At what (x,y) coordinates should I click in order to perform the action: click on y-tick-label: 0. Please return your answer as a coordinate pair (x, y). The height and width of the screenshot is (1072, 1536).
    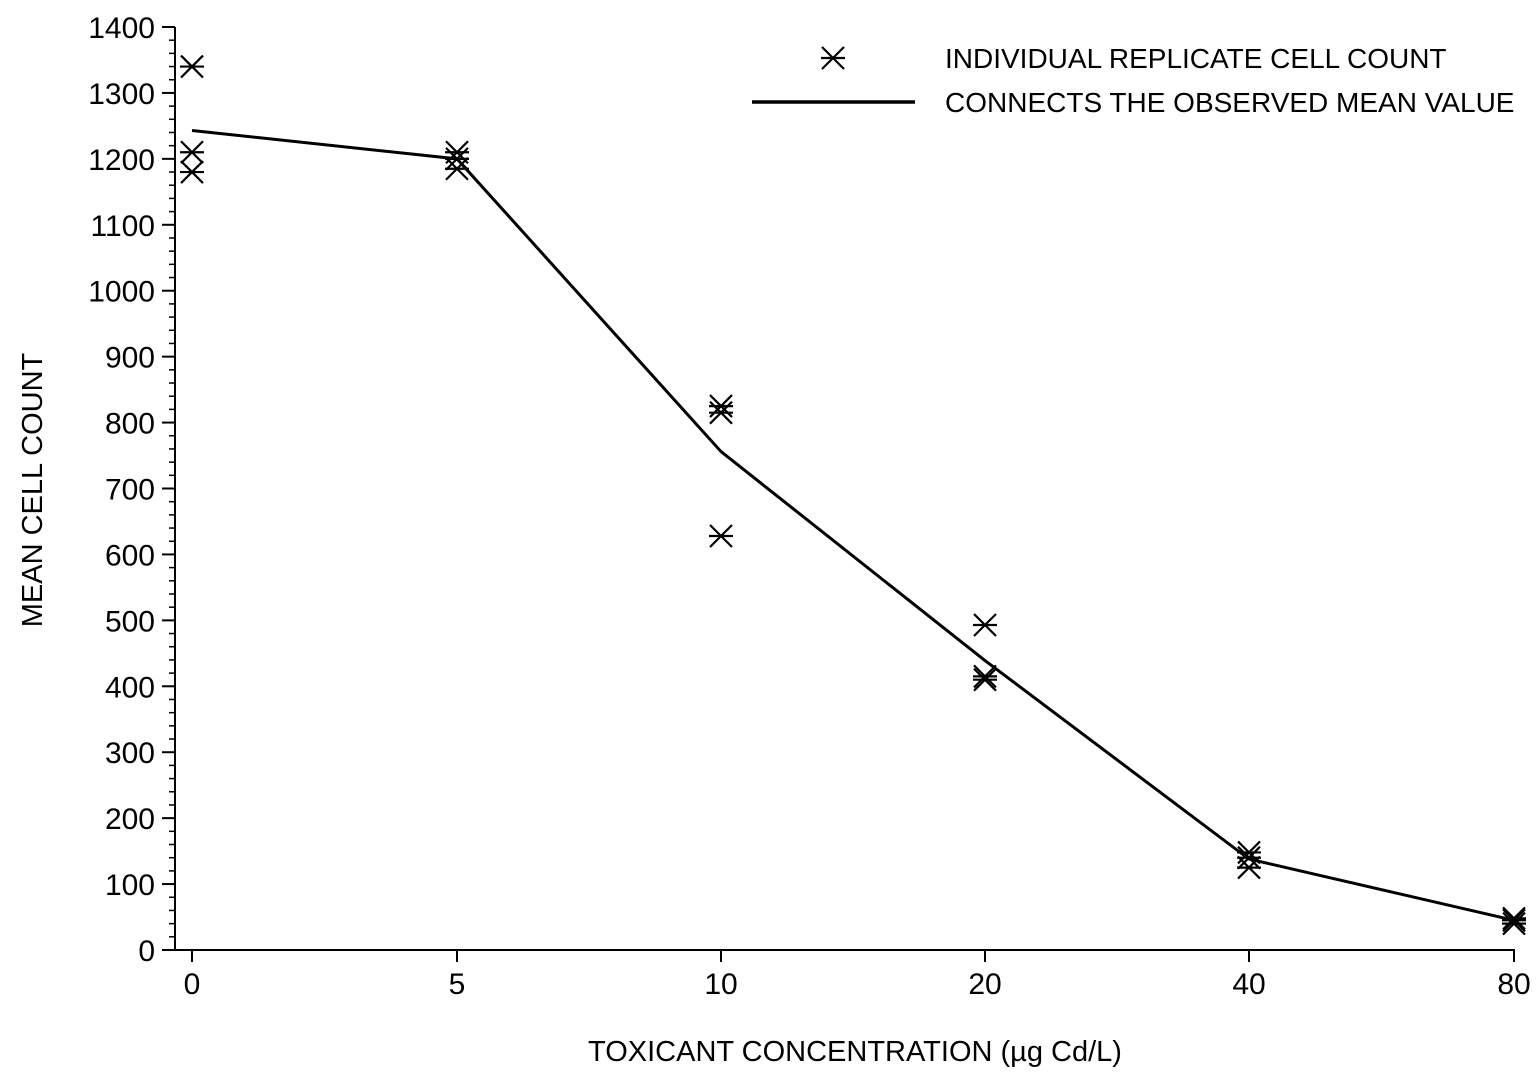
    Looking at the image, I should click on (146, 951).